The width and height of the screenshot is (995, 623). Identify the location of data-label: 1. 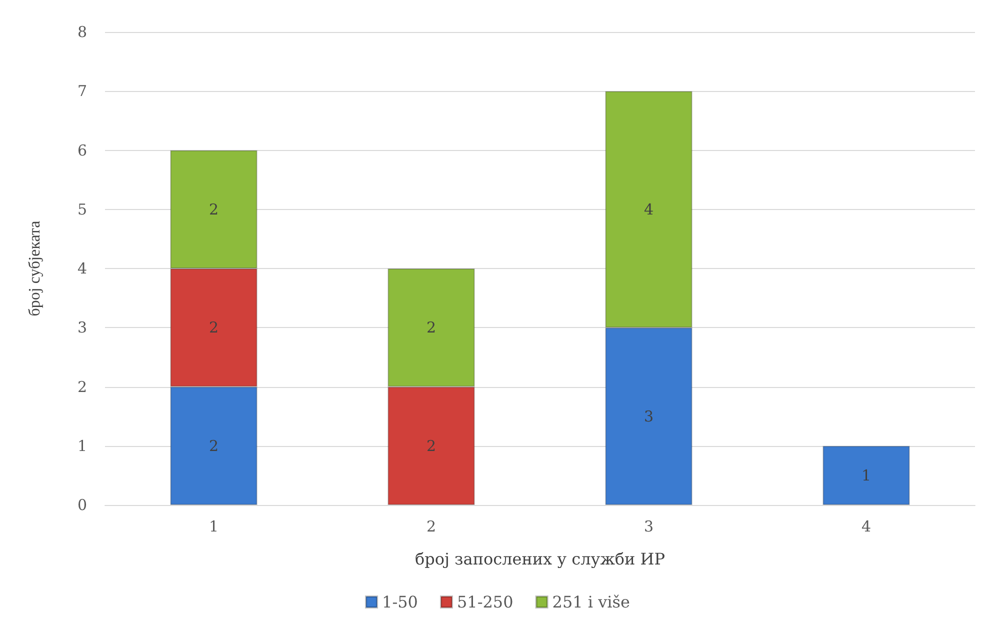
(866, 475).